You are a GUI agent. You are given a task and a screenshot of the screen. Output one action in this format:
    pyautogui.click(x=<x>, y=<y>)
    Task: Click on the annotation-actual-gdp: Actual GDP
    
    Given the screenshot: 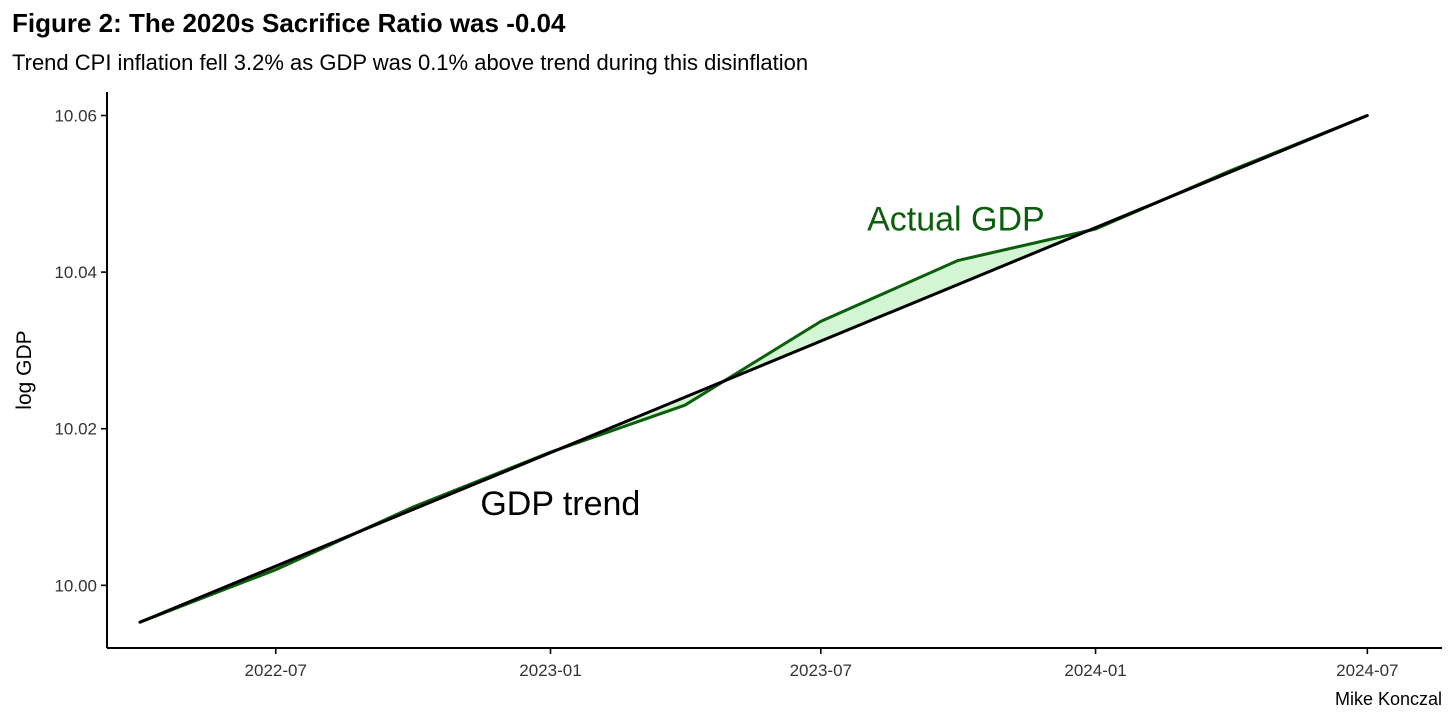 What is the action you would take?
    pyautogui.click(x=956, y=220)
    